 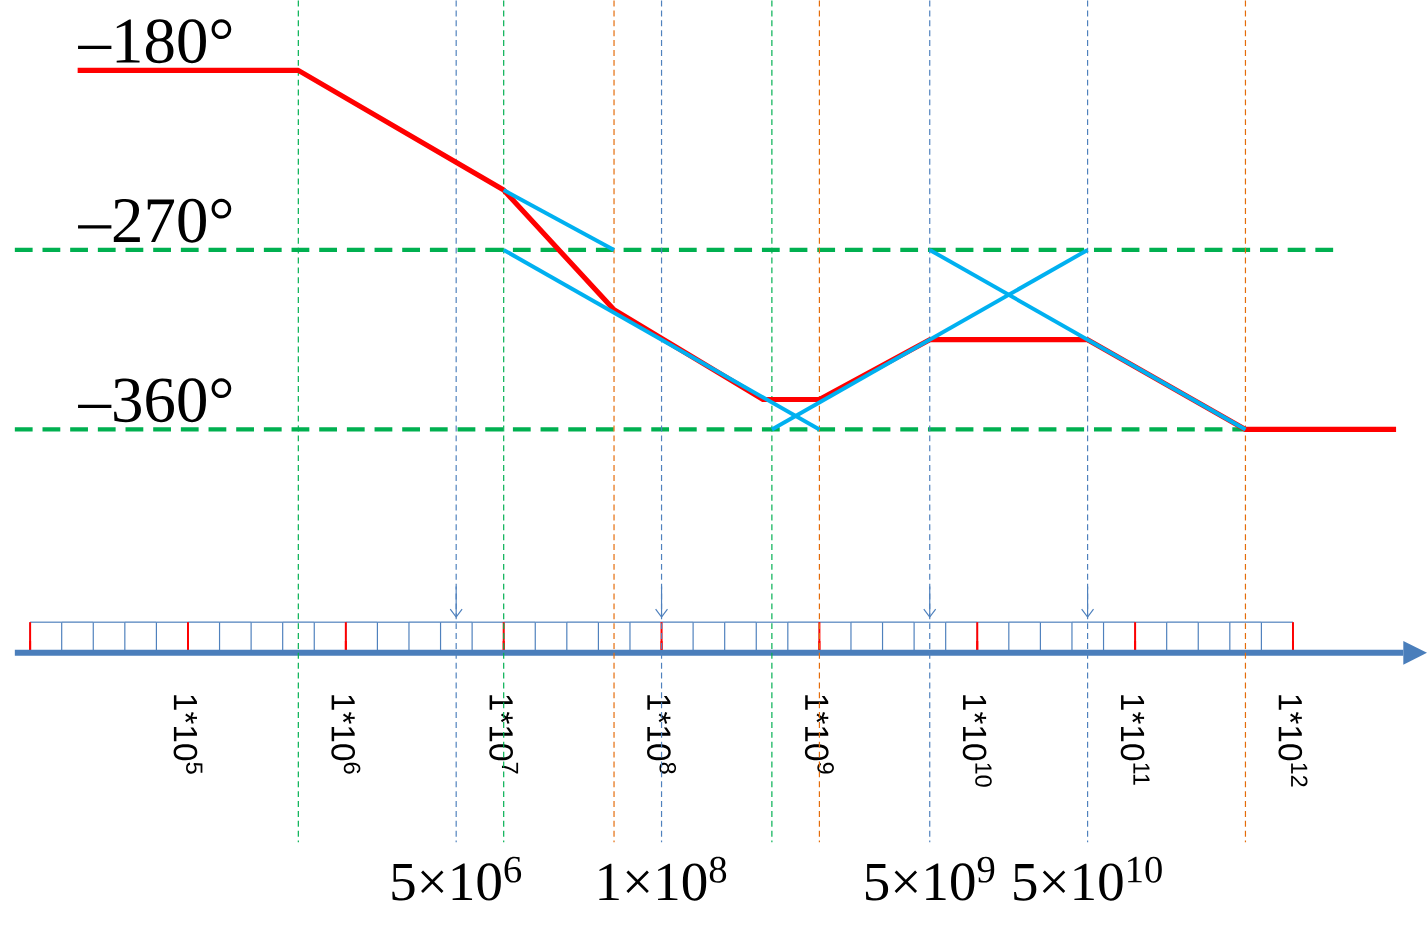 I want to click on ref-line-label: 1×10$^{8}$, so click(x=663, y=878).